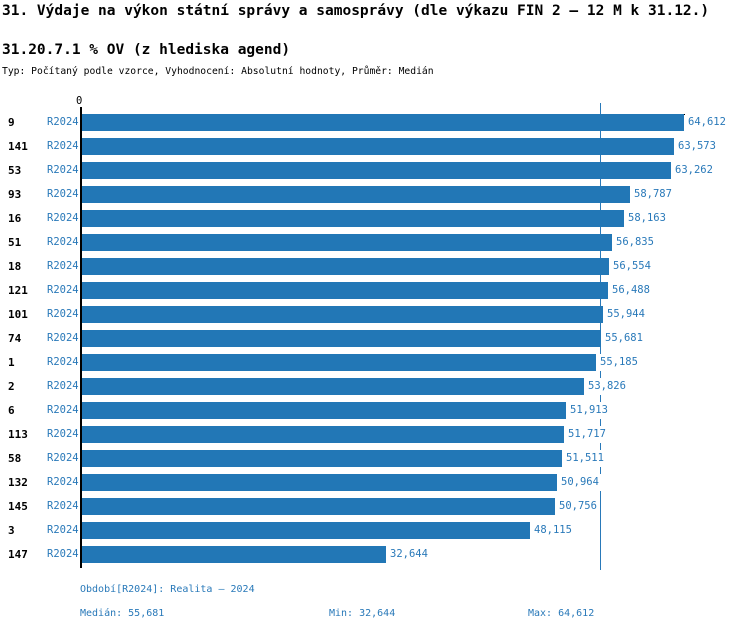 The width and height of the screenshot is (750, 630). Describe the element at coordinates (580, 482) in the screenshot. I see `bar-value-label: 50,964` at that location.